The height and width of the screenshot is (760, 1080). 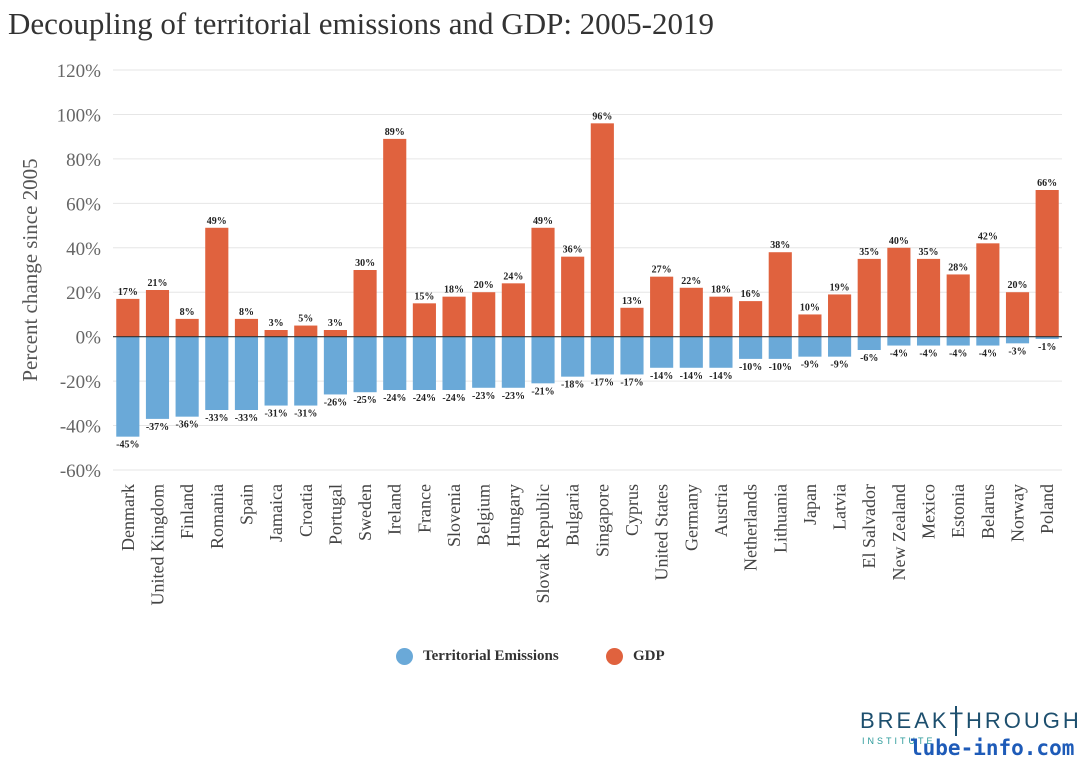 What do you see at coordinates (810, 504) in the screenshot?
I see `x-tick-label: Japan` at bounding box center [810, 504].